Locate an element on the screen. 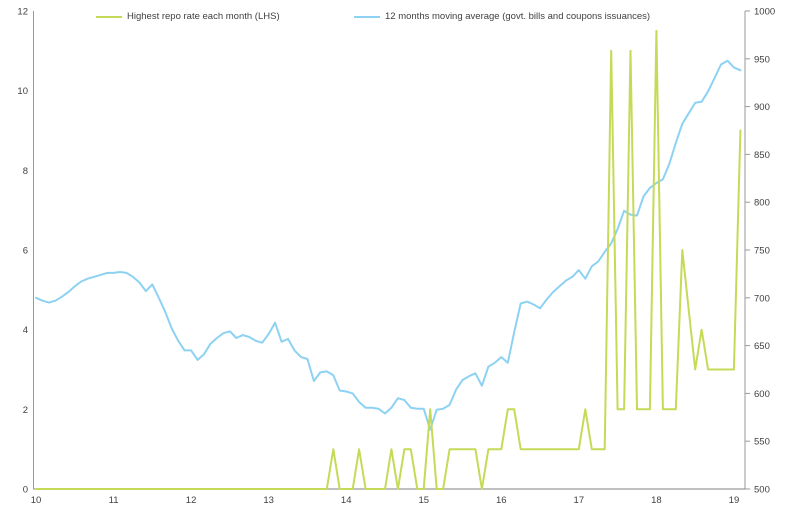 This screenshot has width=790, height=520. left-axis-tick-label: 12 is located at coordinates (22, 12).